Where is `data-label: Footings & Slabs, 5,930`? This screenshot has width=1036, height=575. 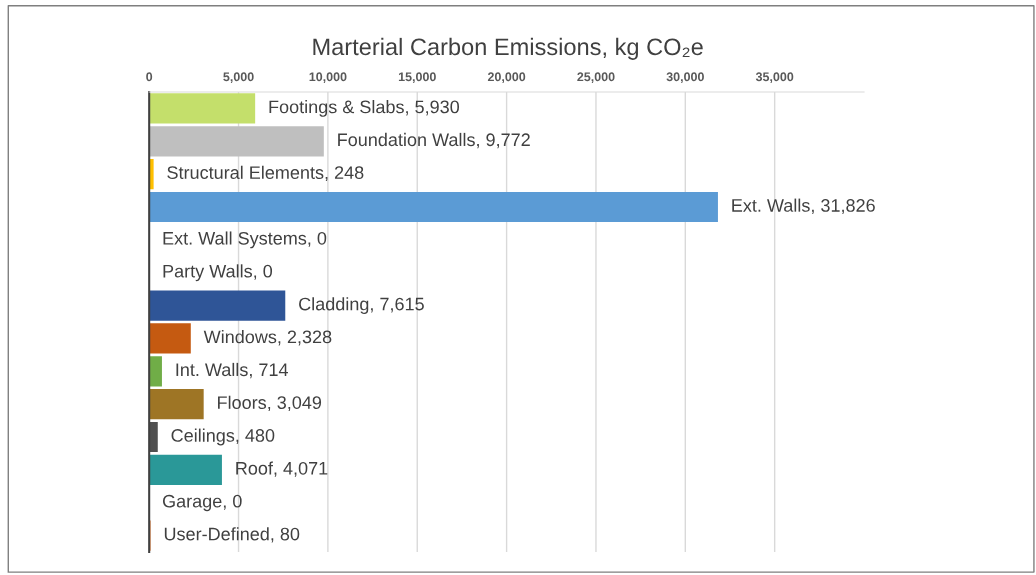 data-label: Footings & Slabs, 5,930 is located at coordinates (364, 108).